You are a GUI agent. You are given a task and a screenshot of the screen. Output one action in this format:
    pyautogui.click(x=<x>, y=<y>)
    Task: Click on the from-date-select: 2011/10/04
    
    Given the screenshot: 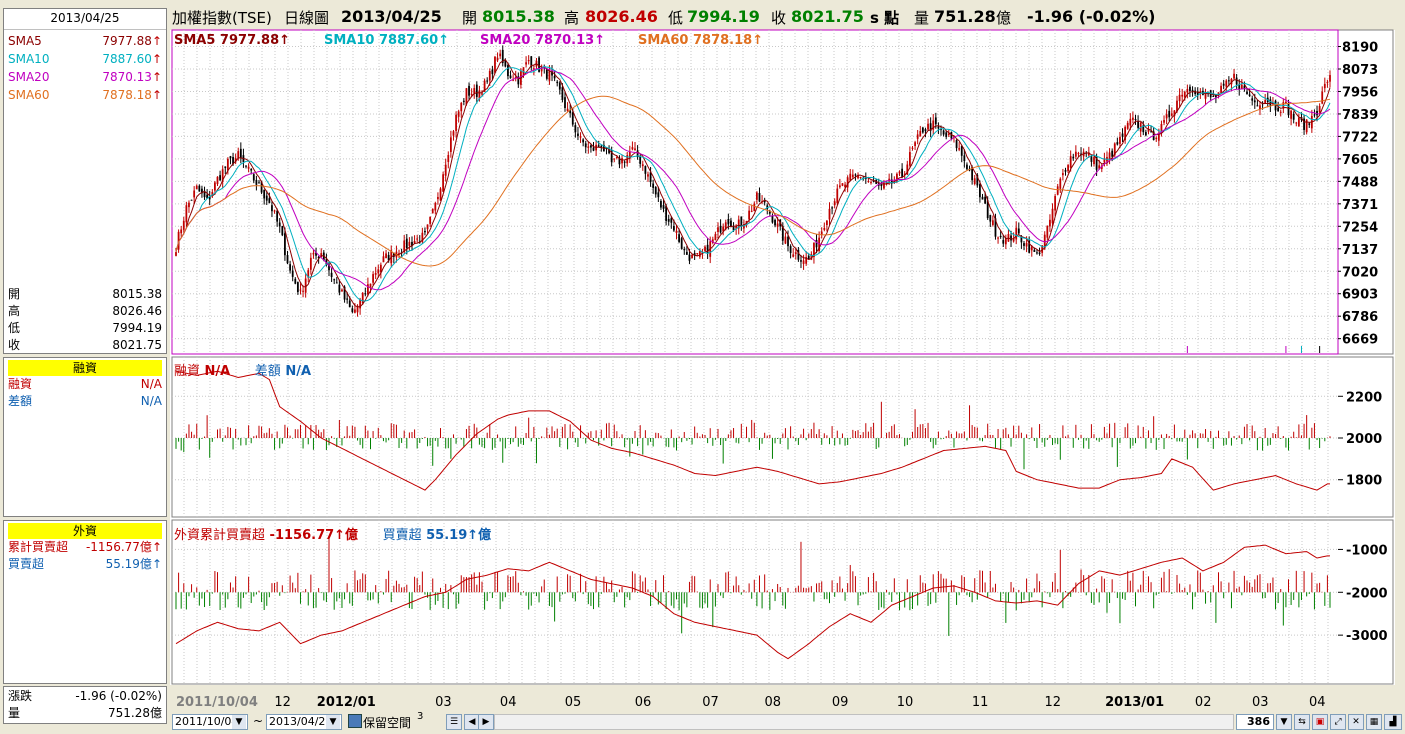 What is the action you would take?
    pyautogui.click(x=210, y=722)
    